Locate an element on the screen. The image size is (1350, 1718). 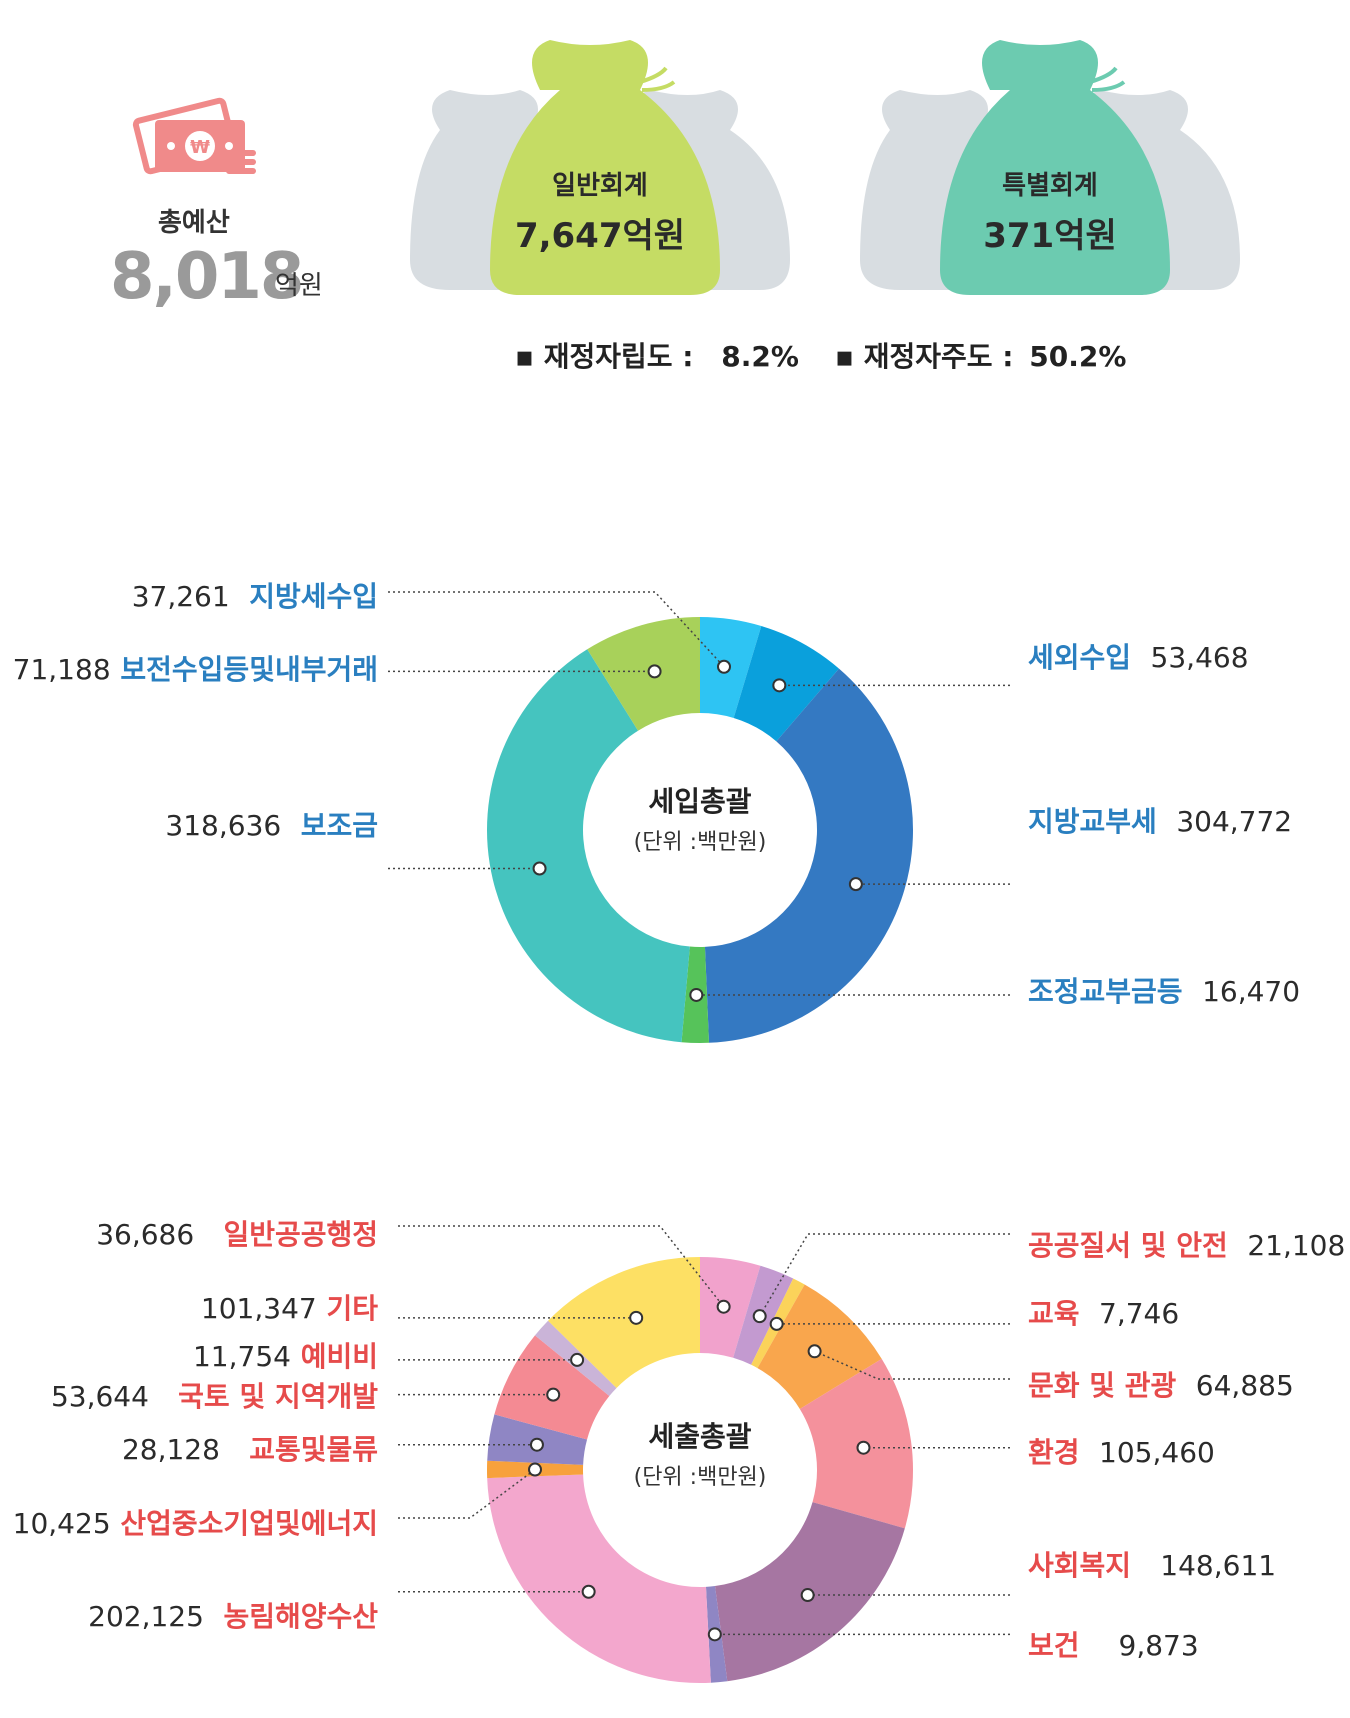
rev-label-local-tax: 37,261 지방세수입 is located at coordinates (254, 596).